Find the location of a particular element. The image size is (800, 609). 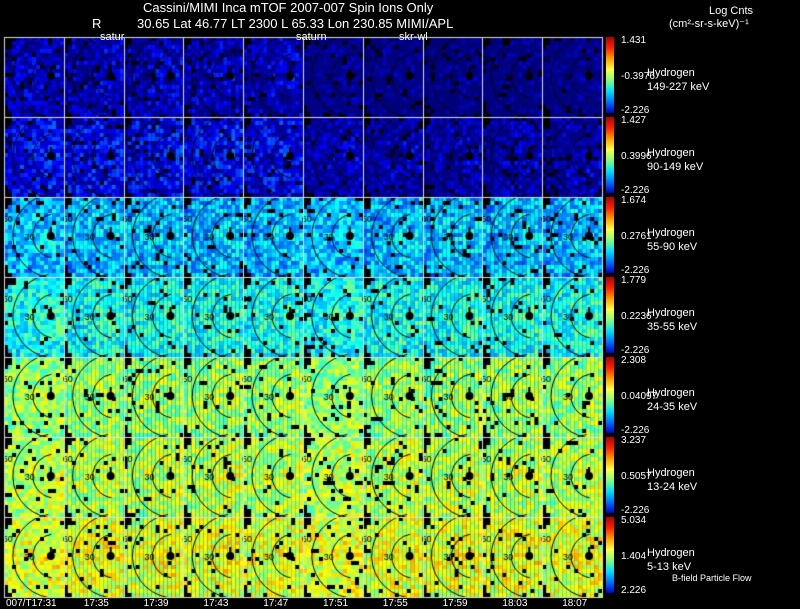

channel-energy-range: 90-149 keV is located at coordinates (675, 167).